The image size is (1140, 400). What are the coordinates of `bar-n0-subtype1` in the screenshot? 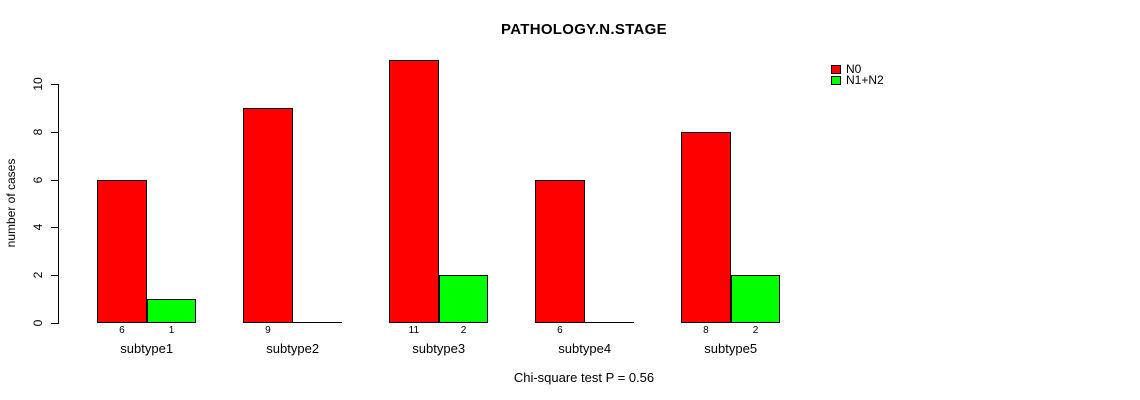 It's located at (122, 251).